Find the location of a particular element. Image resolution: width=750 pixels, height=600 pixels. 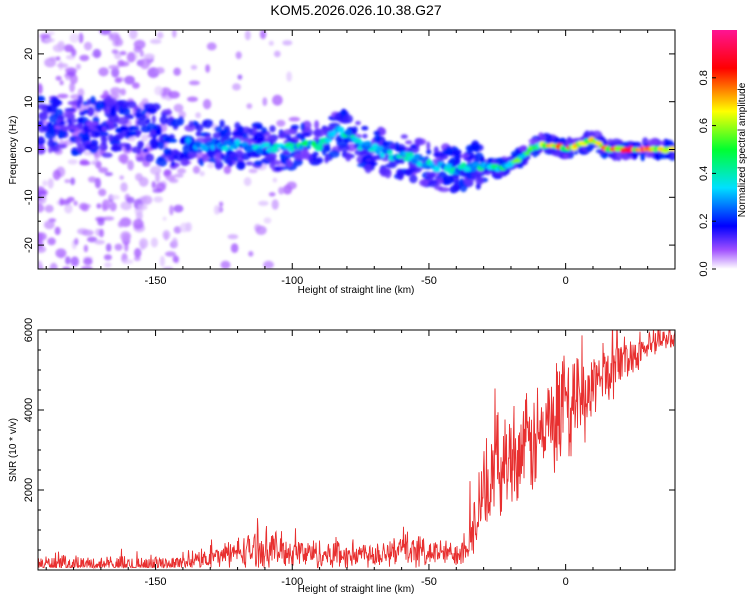

colorbar-tick-label: 0.4 is located at coordinates (704, 173).